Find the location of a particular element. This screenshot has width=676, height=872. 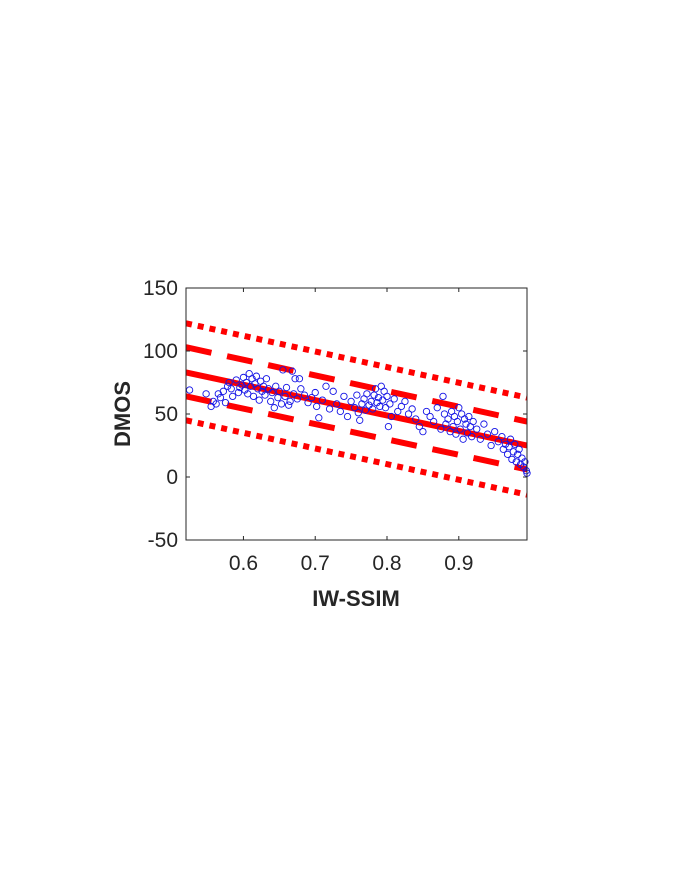

y-tick-label: -50 is located at coordinates (163, 540).